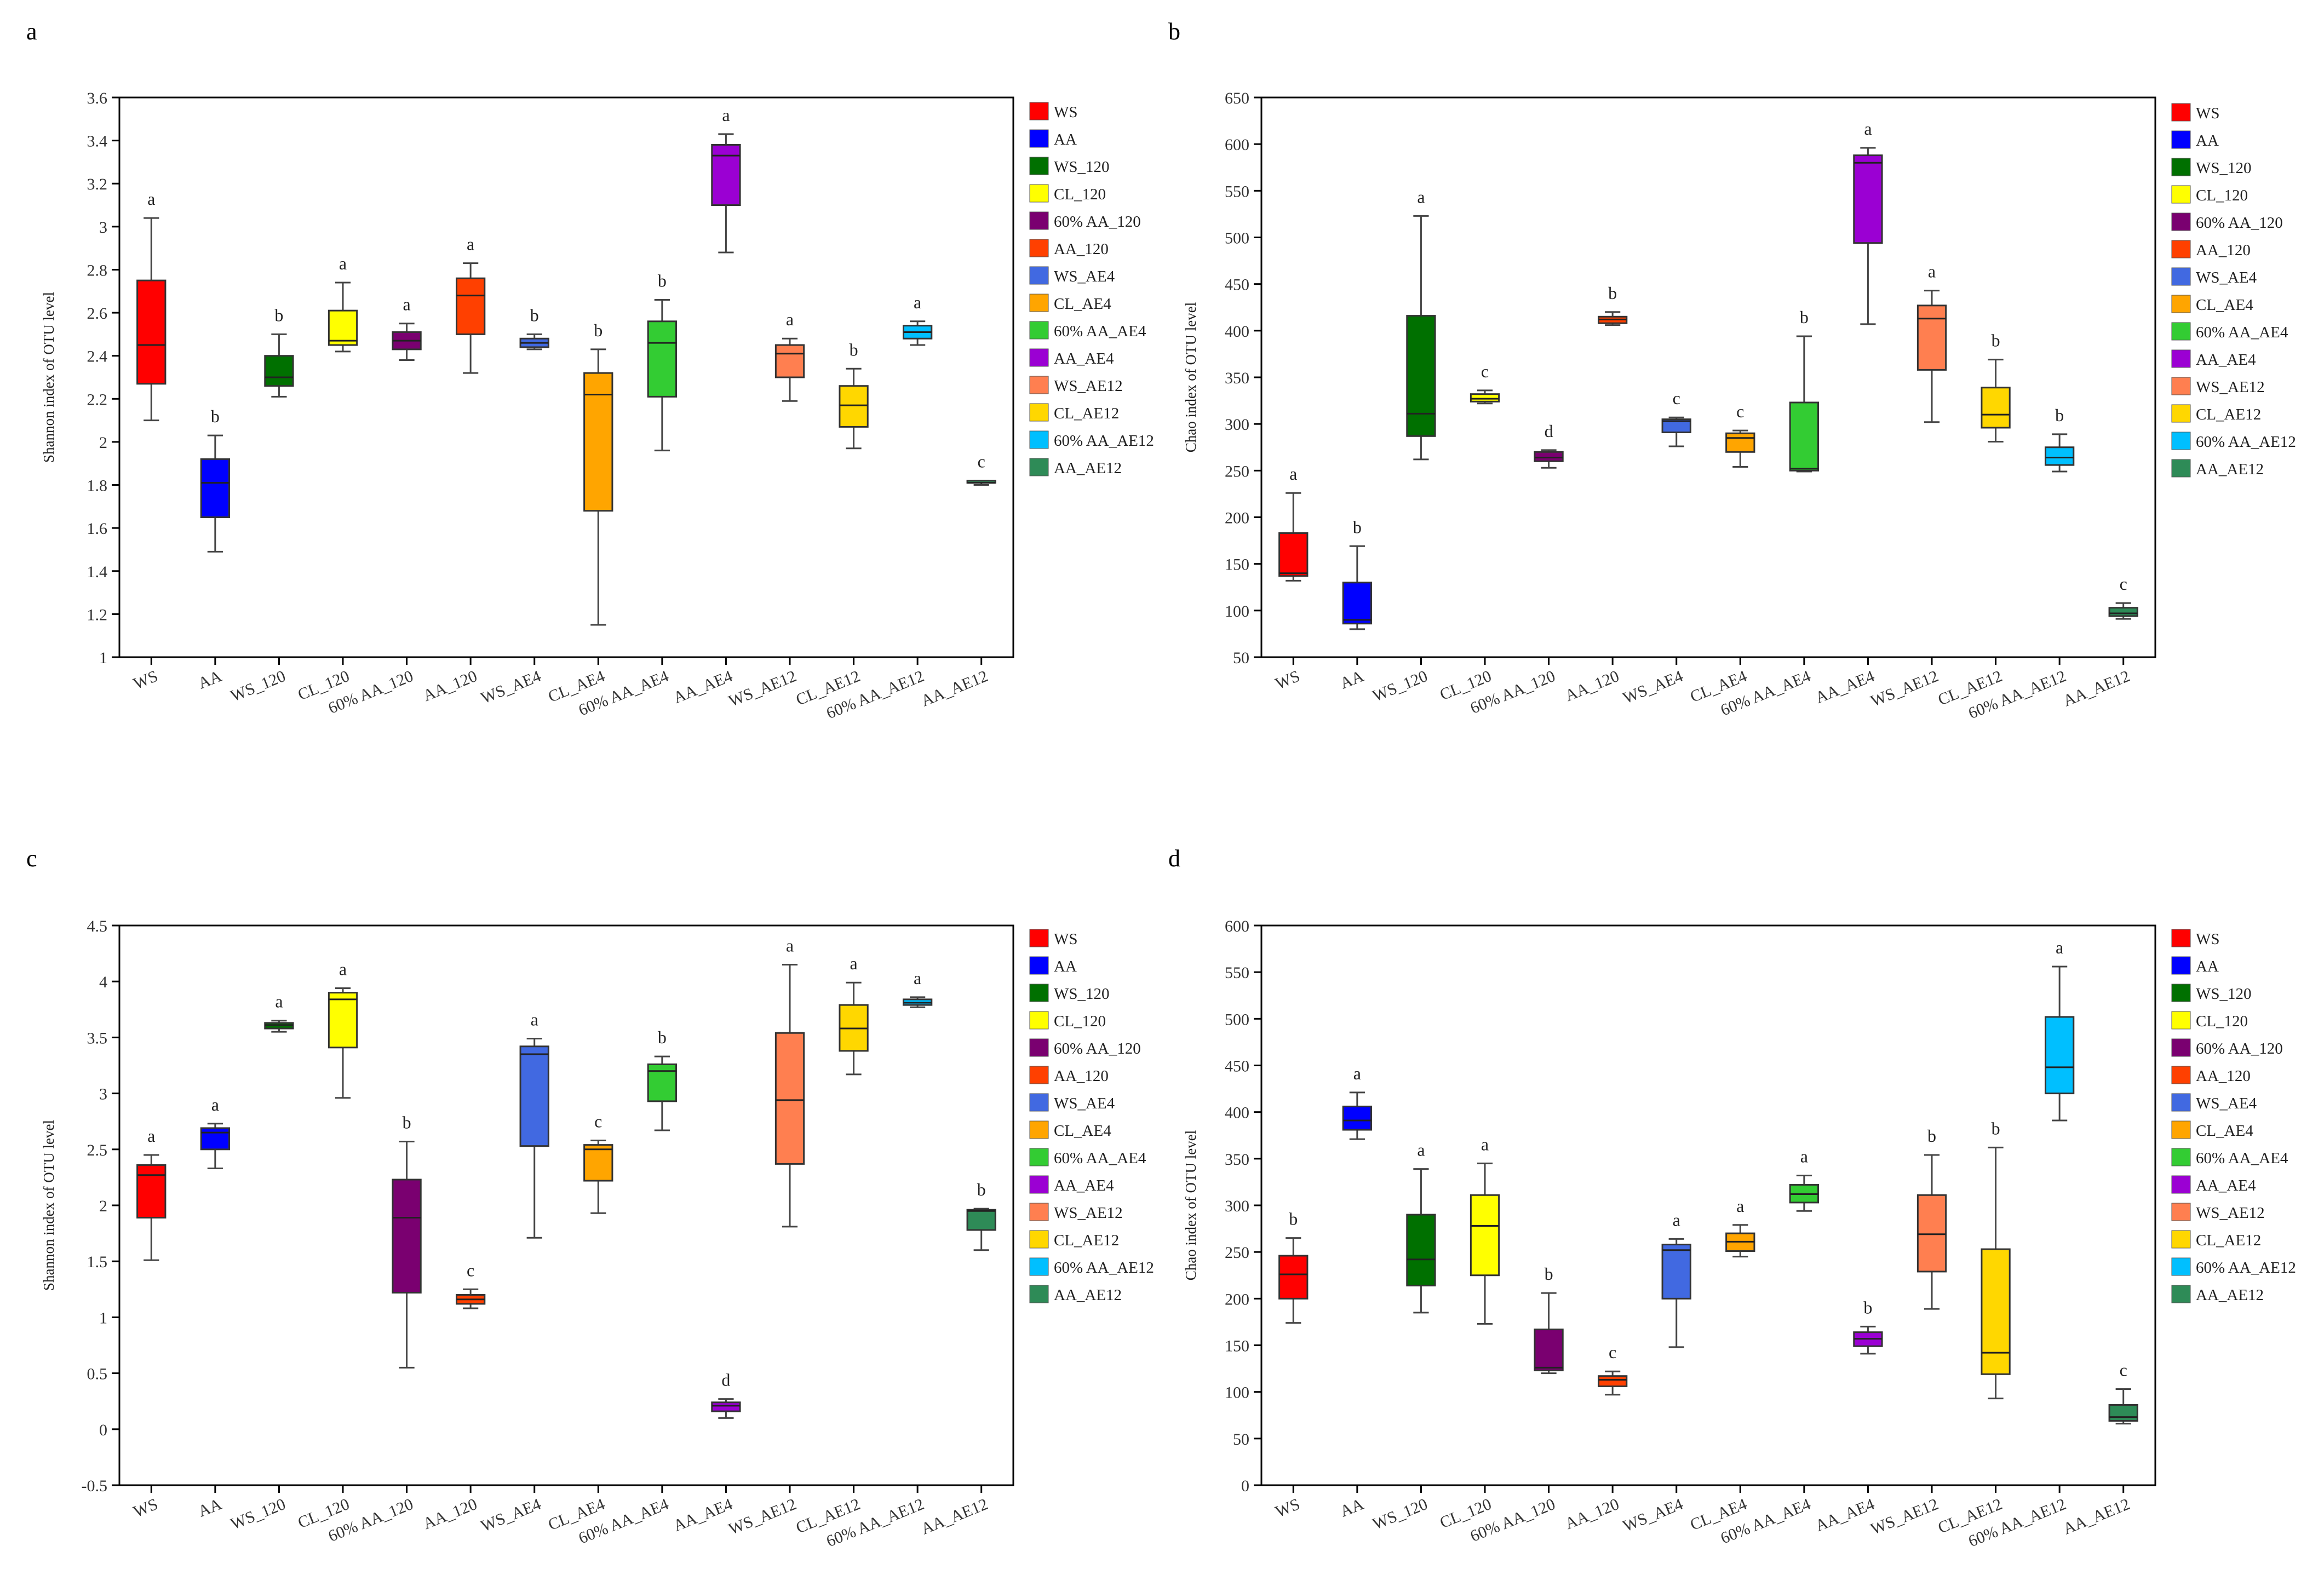 The height and width of the screenshot is (1575, 2324). I want to click on y-tick-label: 450, so click(1237, 285).